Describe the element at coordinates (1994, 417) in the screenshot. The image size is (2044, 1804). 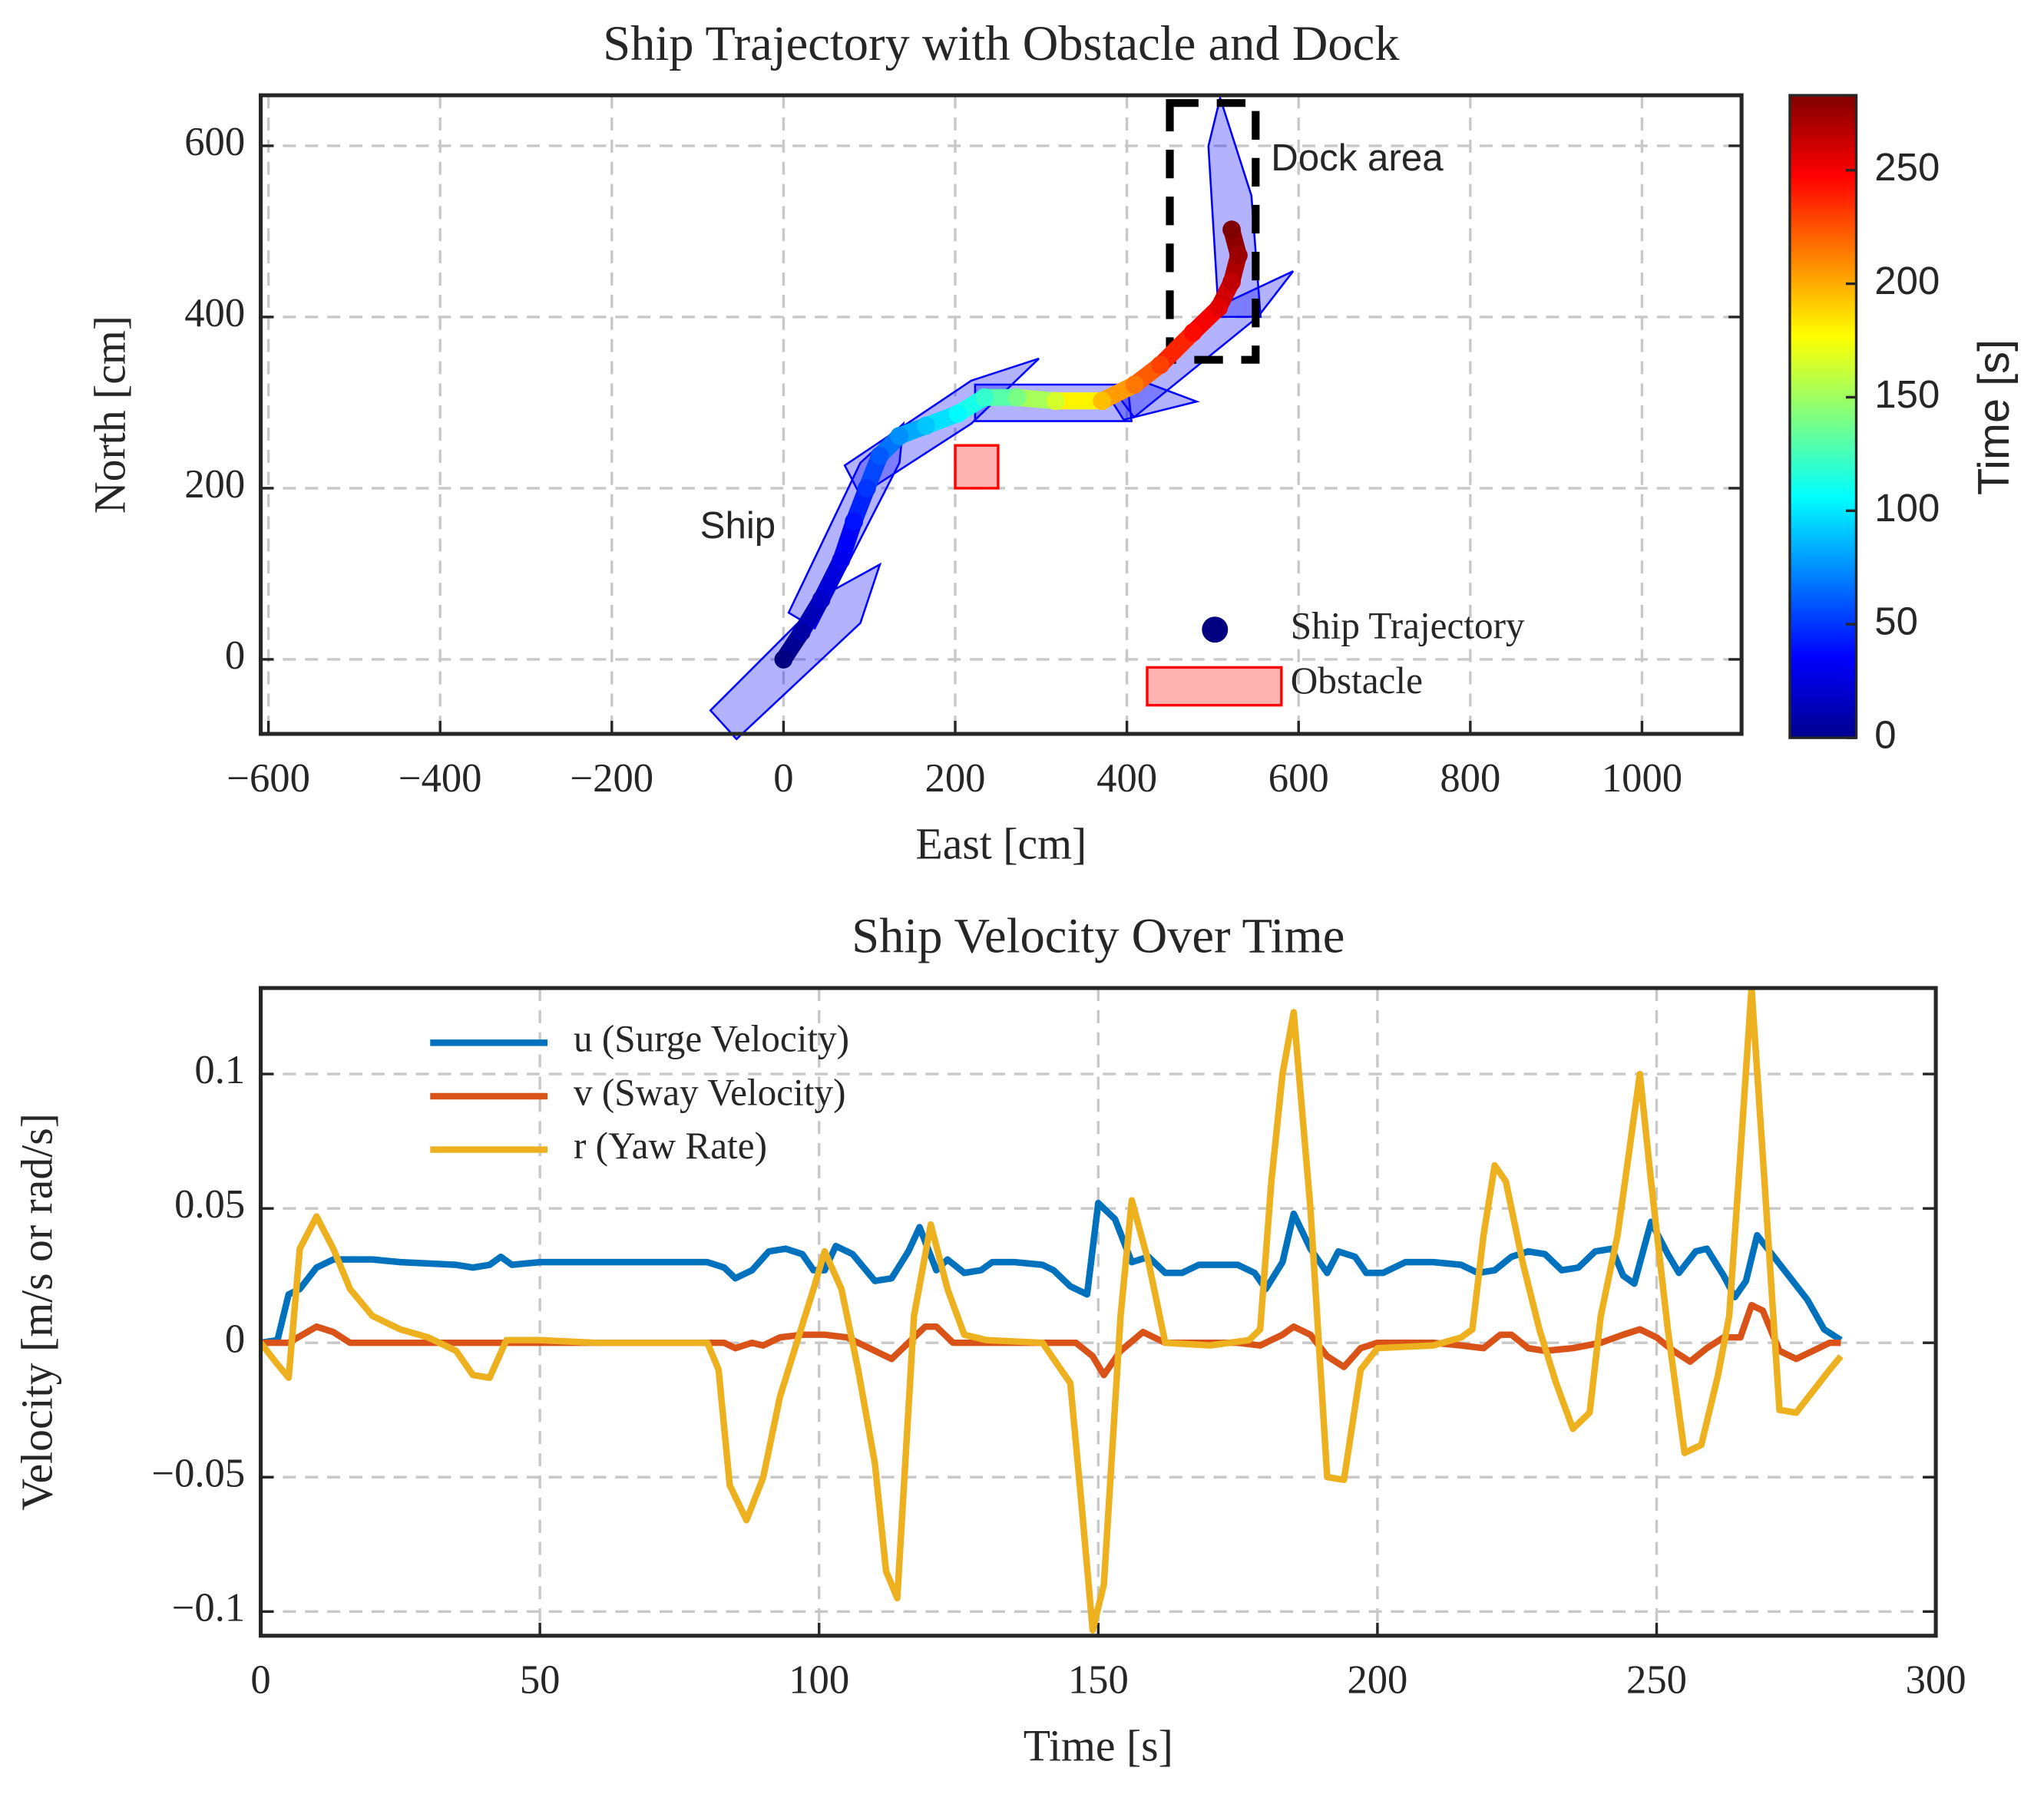
I see `colorbar-label: Time [s]` at that location.